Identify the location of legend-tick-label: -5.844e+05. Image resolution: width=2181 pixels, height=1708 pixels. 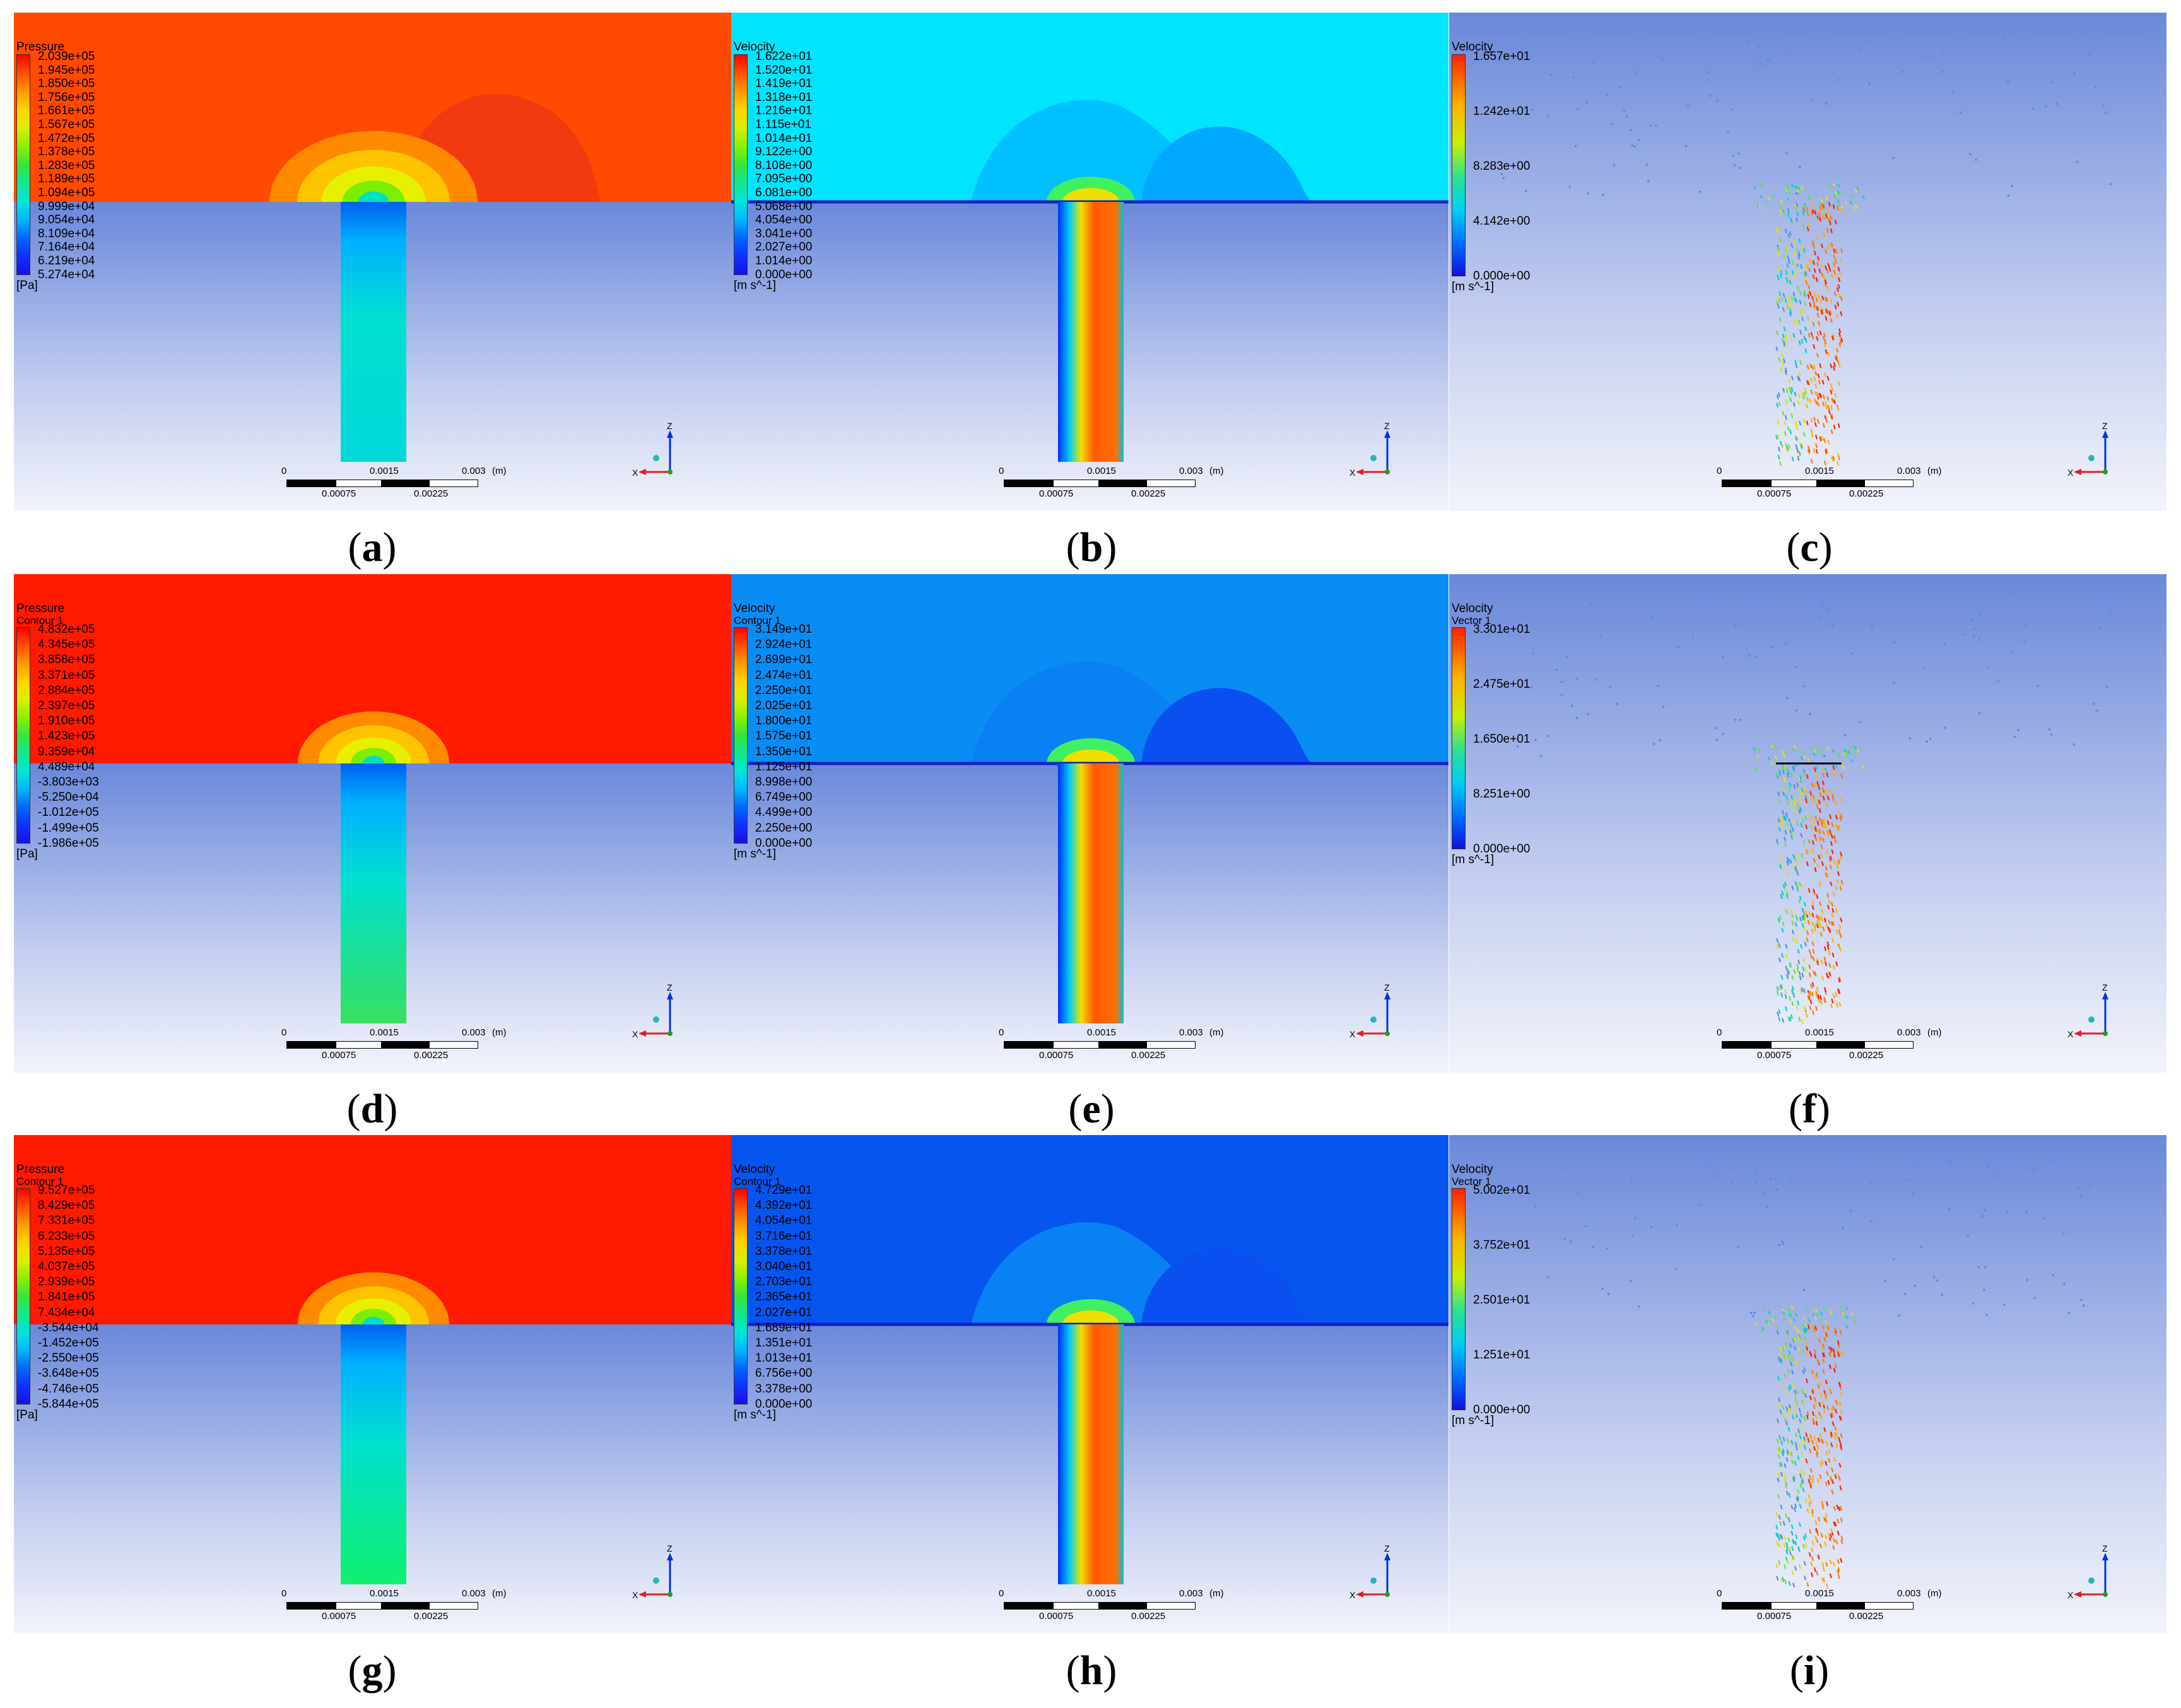
(68, 1404).